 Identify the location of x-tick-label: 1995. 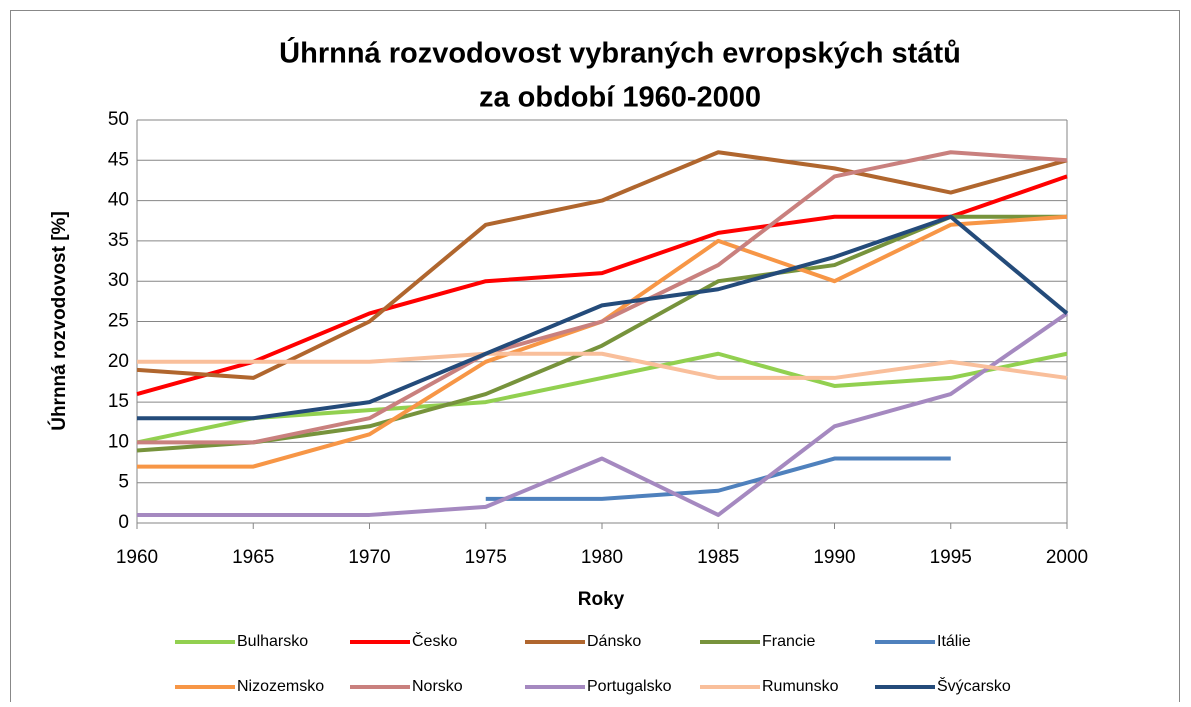
(951, 557).